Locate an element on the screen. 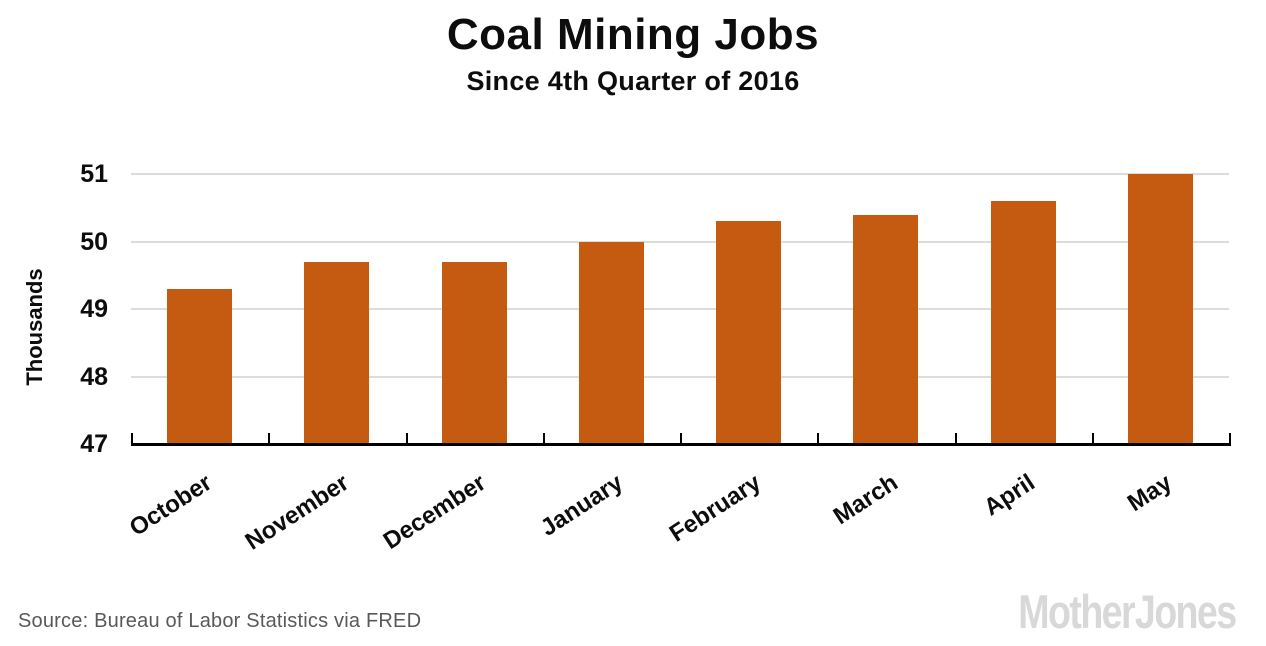  bar-november is located at coordinates (337, 352).